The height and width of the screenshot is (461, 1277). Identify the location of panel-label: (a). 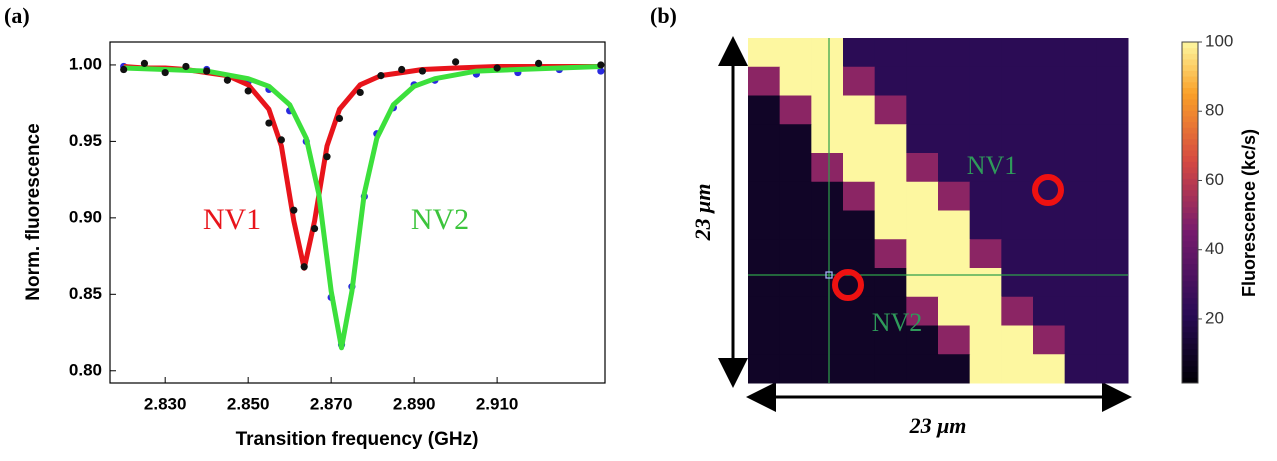
(17, 15).